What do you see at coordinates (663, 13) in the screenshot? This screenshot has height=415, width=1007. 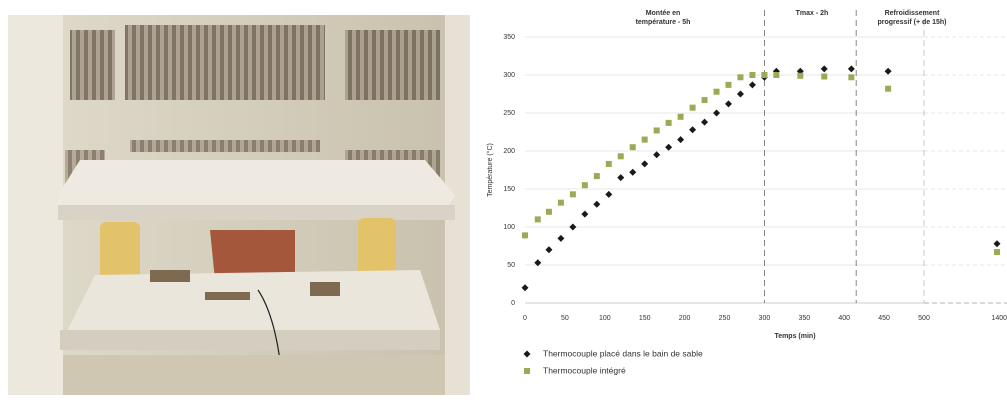 I see `phase-annotation: Montée en` at bounding box center [663, 13].